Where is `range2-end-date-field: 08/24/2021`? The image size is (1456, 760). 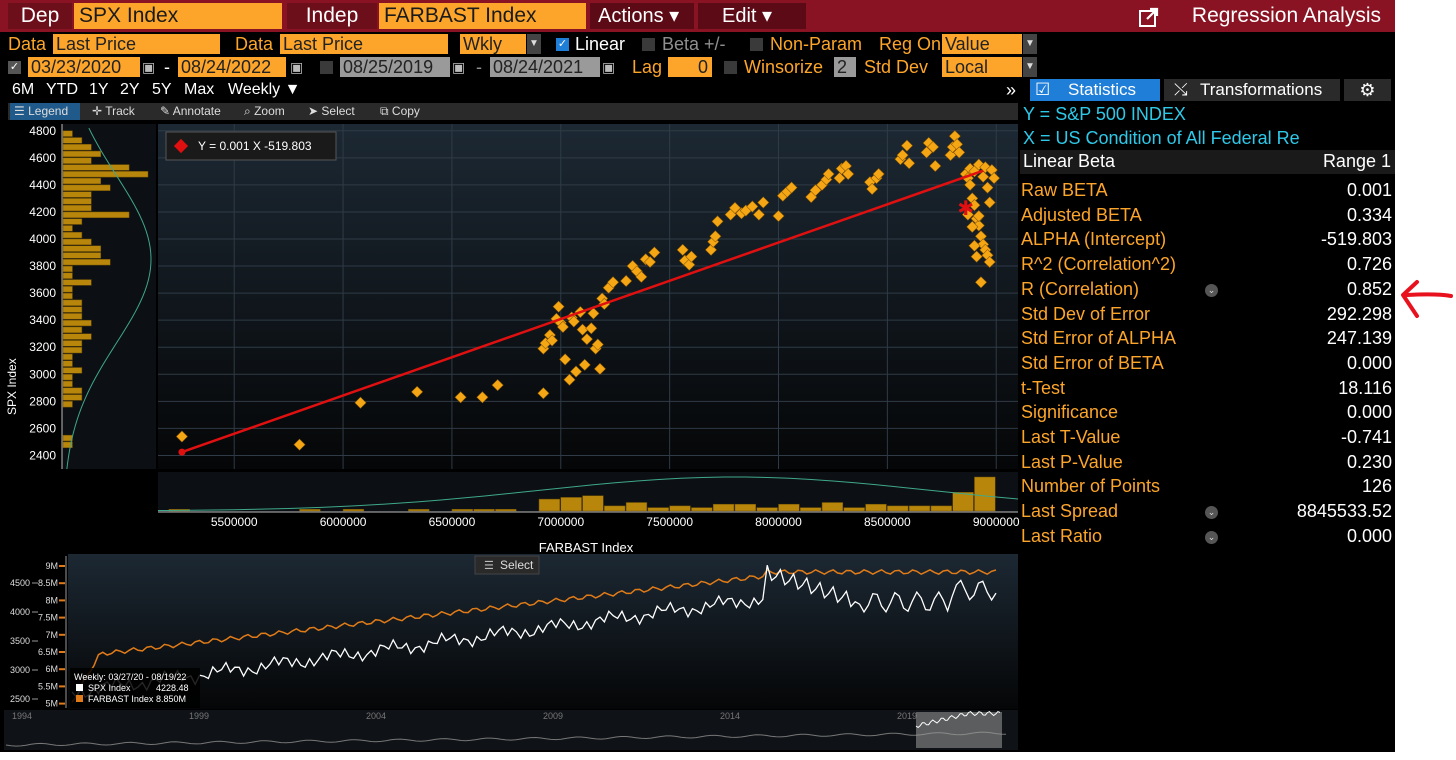 range2-end-date-field: 08/24/2021 is located at coordinates (545, 67).